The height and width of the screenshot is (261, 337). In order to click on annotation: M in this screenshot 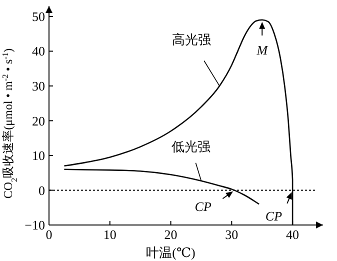, I will do `click(262, 50)`.